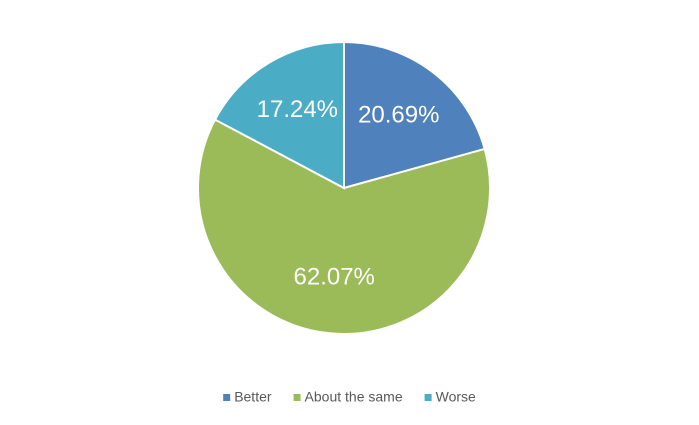 This screenshot has height=425, width=699. I want to click on legend-label: About the same, so click(354, 397).